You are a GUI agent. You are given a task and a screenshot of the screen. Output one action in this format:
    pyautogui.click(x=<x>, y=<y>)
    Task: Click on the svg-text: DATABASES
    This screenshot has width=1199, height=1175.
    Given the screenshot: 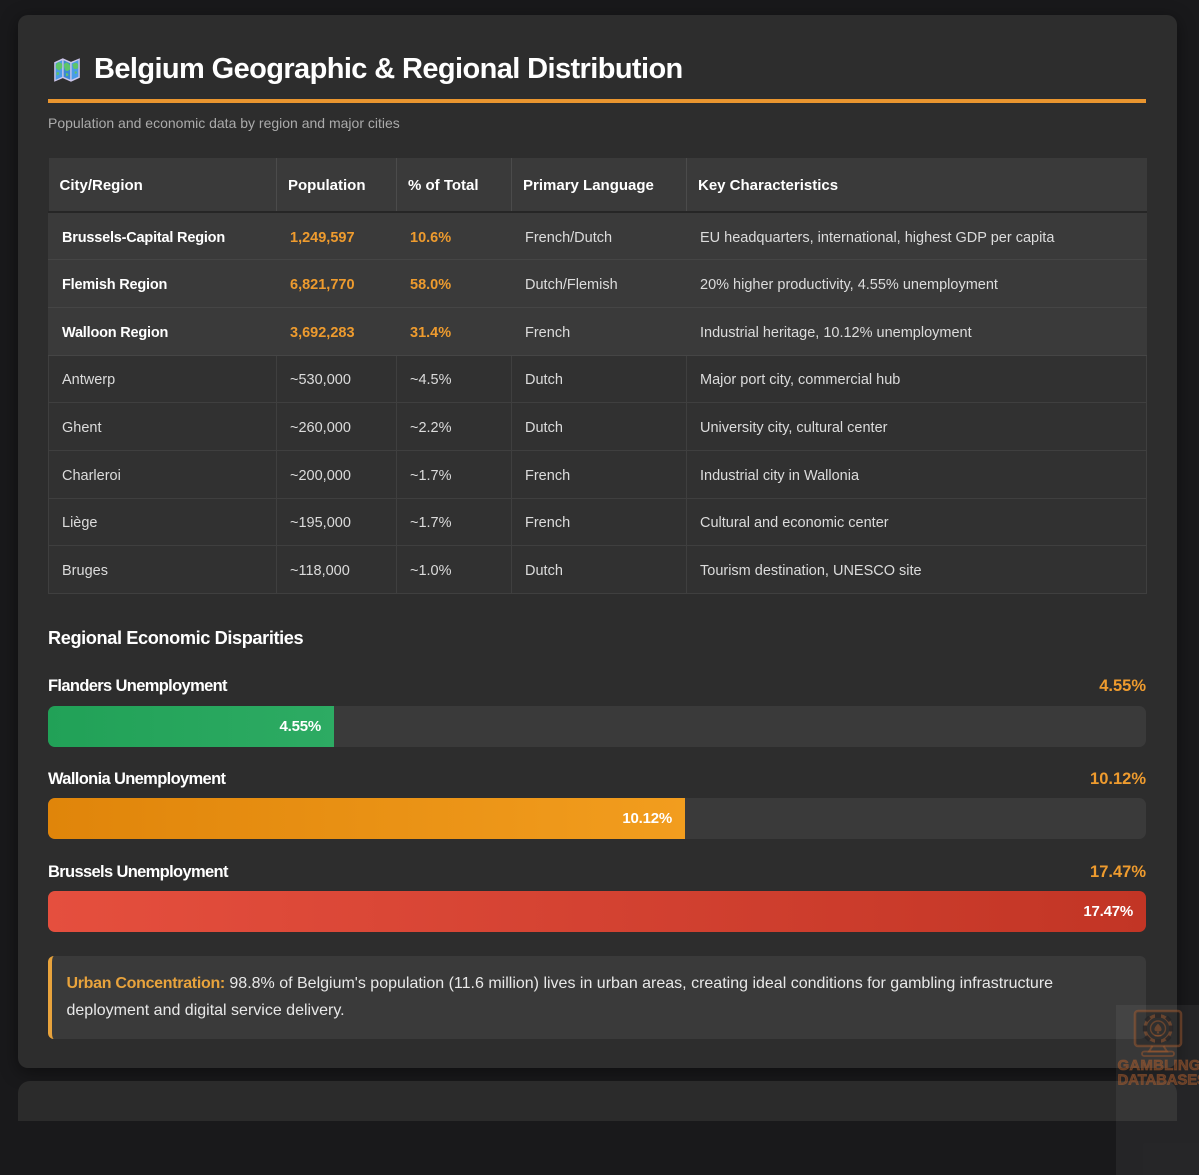 What is the action you would take?
    pyautogui.click(x=1158, y=1079)
    